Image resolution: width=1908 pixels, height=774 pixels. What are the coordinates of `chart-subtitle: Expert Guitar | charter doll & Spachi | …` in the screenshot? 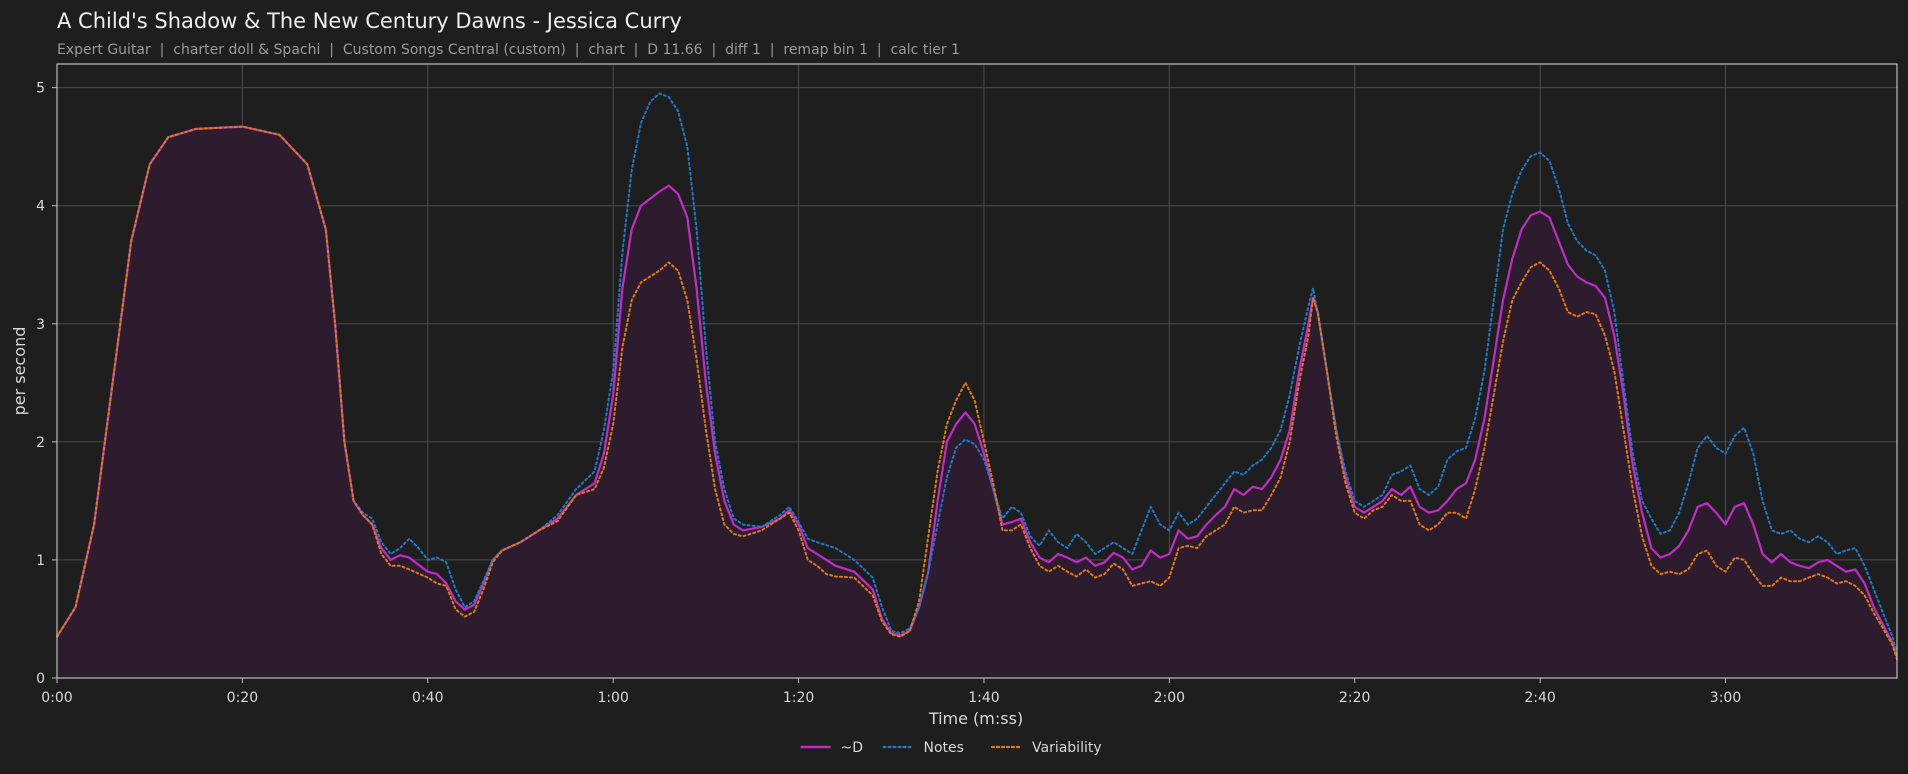 It's located at (508, 50).